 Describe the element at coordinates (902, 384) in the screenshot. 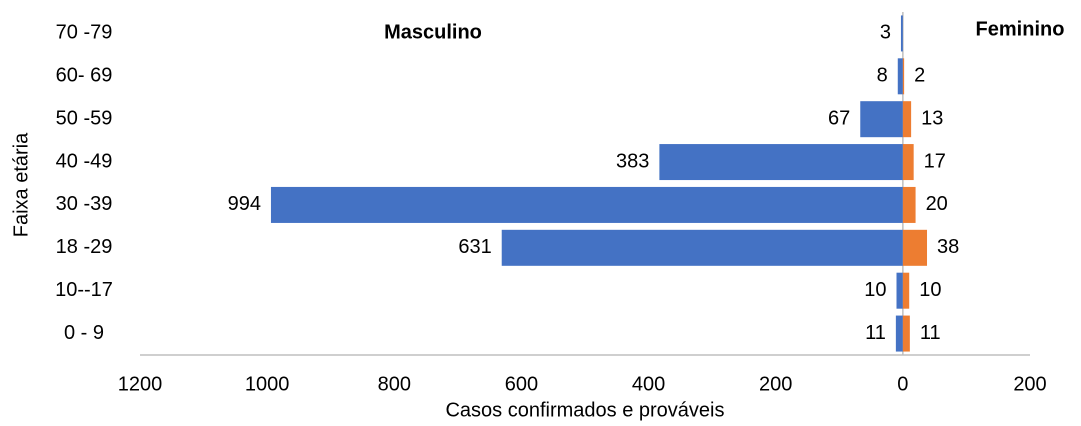

I see `x-tick-label: 0` at that location.